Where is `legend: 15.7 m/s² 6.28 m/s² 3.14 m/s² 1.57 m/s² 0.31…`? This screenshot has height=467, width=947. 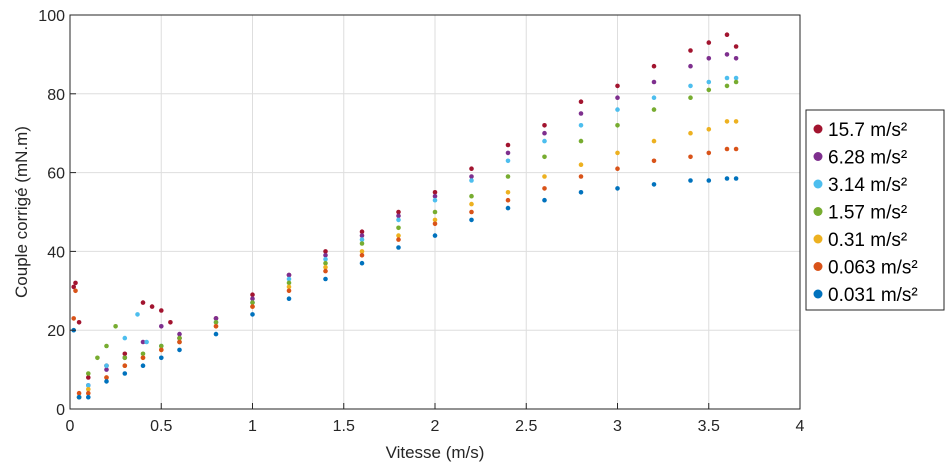 legend: 15.7 m/s² 6.28 m/s² 3.14 m/s² 1.57 m/s² 0.31… is located at coordinates (875, 210).